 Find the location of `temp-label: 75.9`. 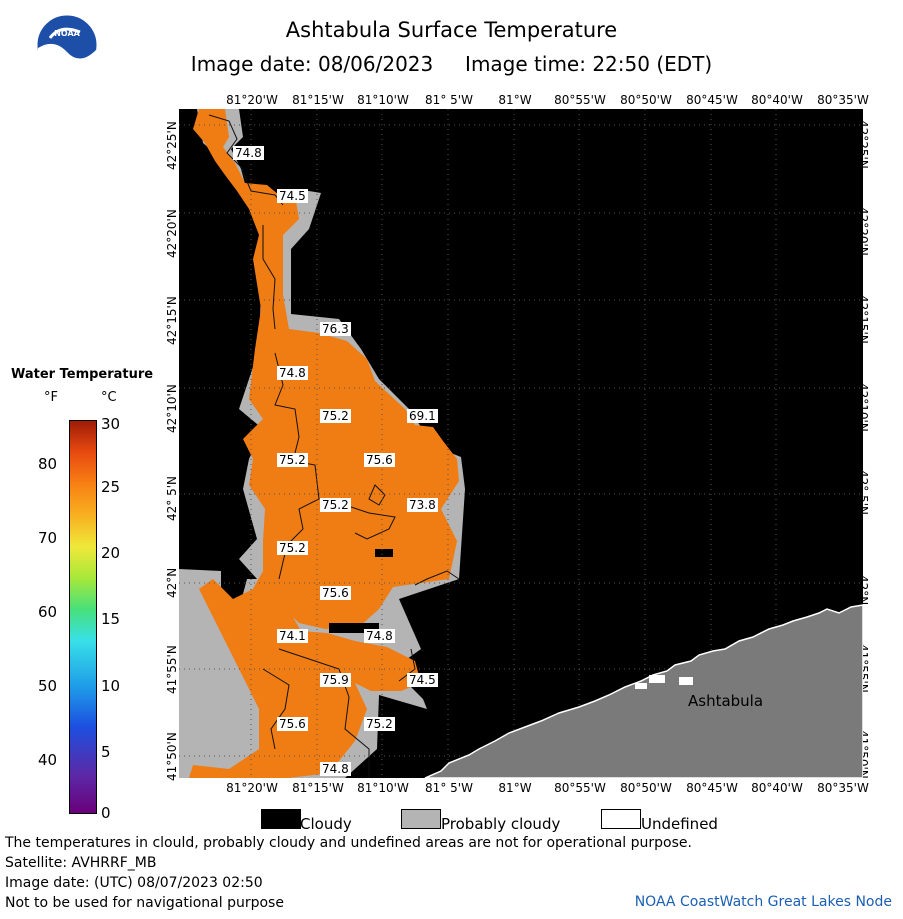

temp-label: 75.9 is located at coordinates (335, 680).